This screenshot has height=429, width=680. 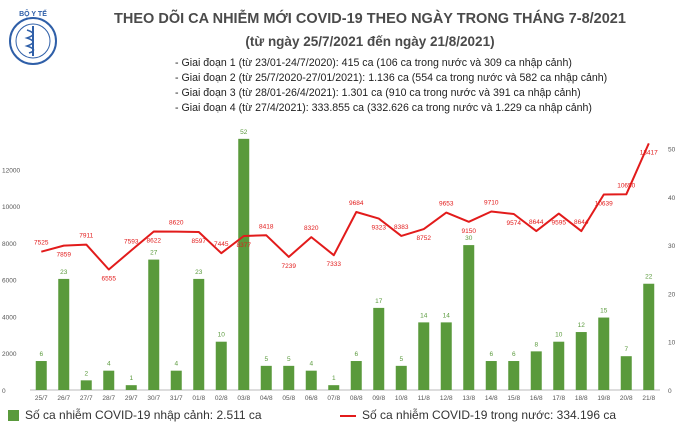 What do you see at coordinates (446, 398) in the screenshot?
I see `x-axis-tick-label: 12/8` at bounding box center [446, 398].